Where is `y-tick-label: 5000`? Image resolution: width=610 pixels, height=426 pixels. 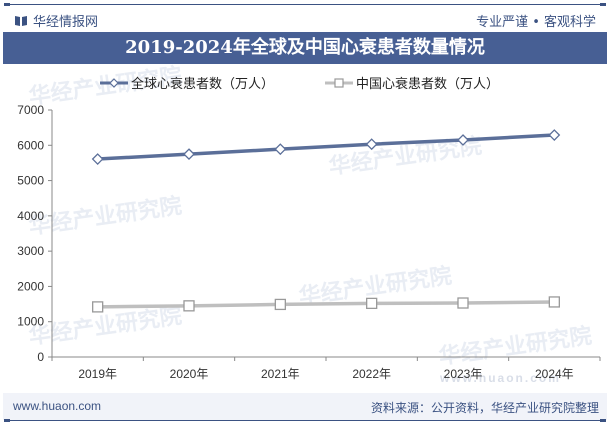 y-tick-label: 5000 is located at coordinates (30, 181).